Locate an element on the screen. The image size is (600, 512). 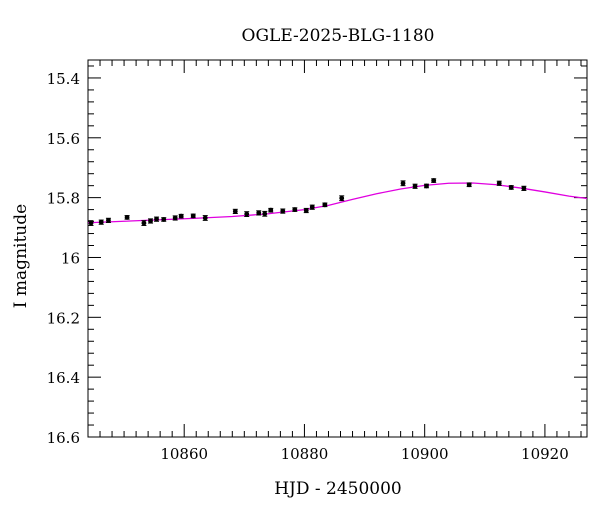
x-tick-label: 10900 is located at coordinates (425, 454).